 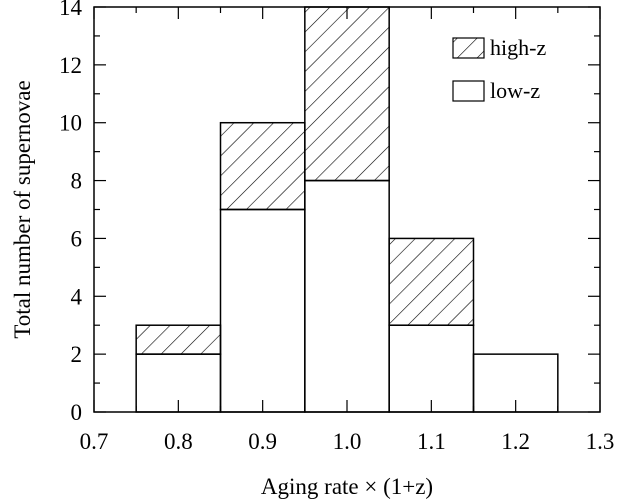 What do you see at coordinates (262, 441) in the screenshot?
I see `x-tick-label: 0.9` at bounding box center [262, 441].